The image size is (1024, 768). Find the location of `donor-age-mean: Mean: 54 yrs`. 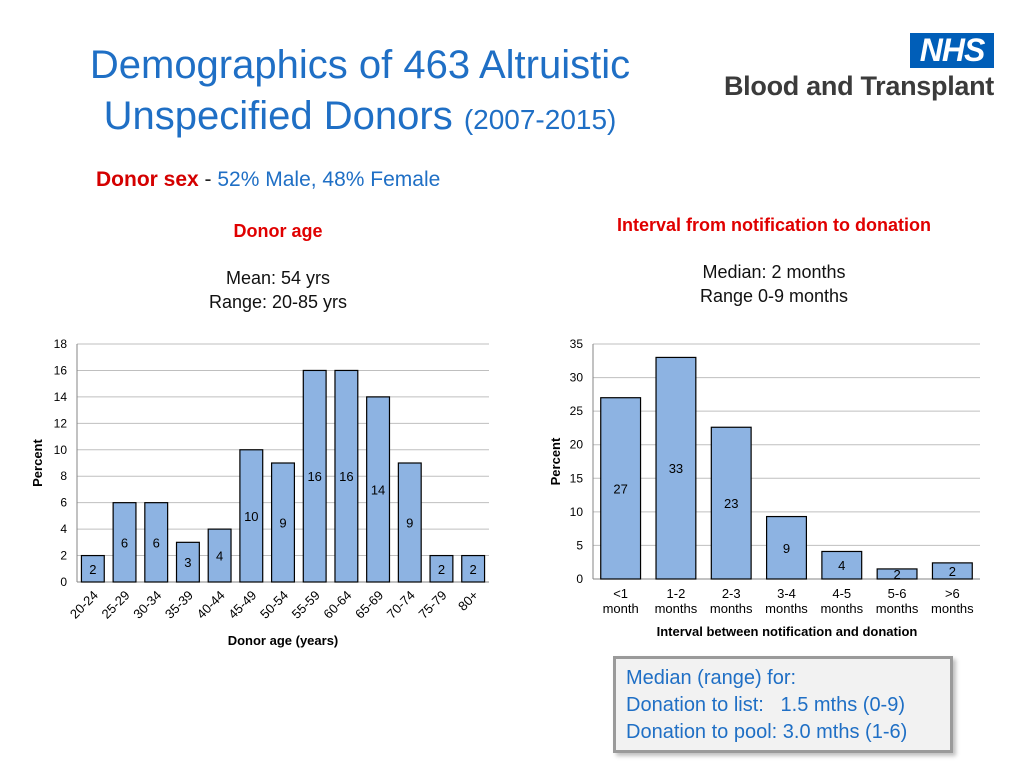

donor-age-mean: Mean: 54 yrs is located at coordinates (278, 278).